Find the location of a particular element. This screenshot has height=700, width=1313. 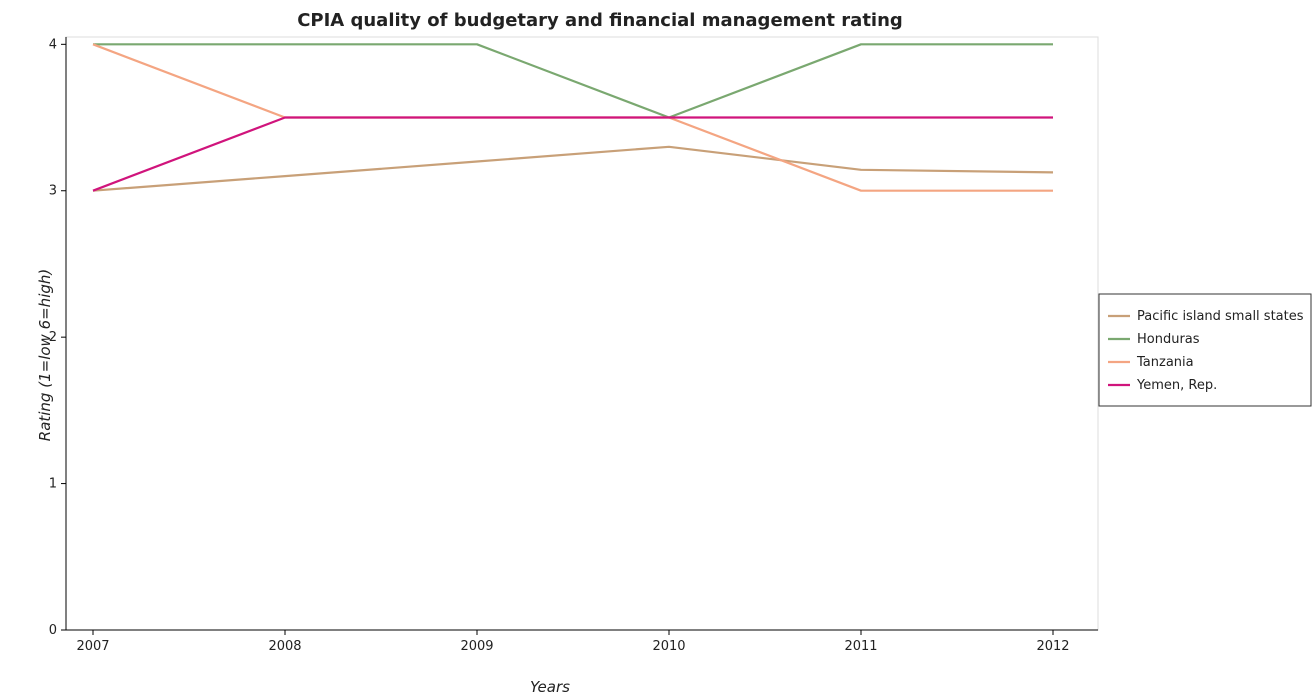

y-axis-title: Rating (1=low 6=high) is located at coordinates (45, 355).